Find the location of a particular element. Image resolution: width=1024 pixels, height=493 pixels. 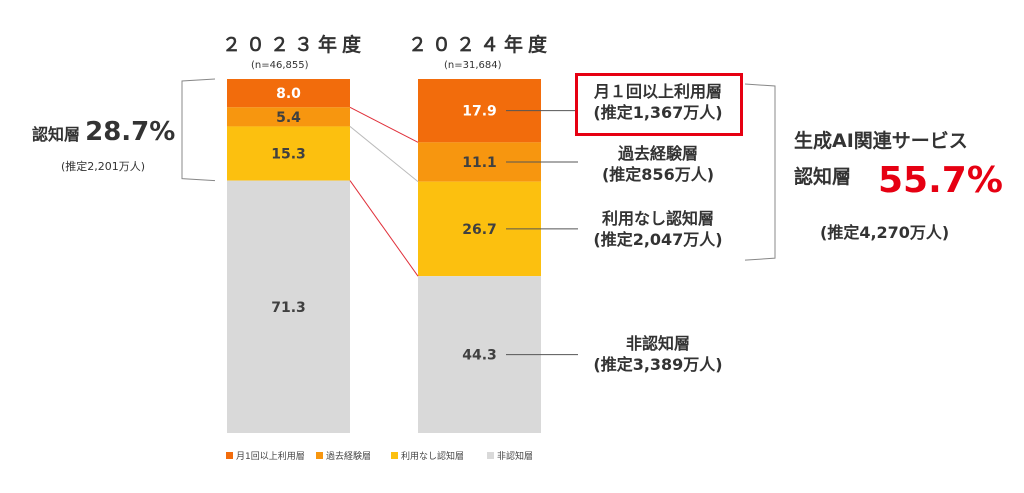

bar-value-label-0-1: 5.4 is located at coordinates (288, 118).